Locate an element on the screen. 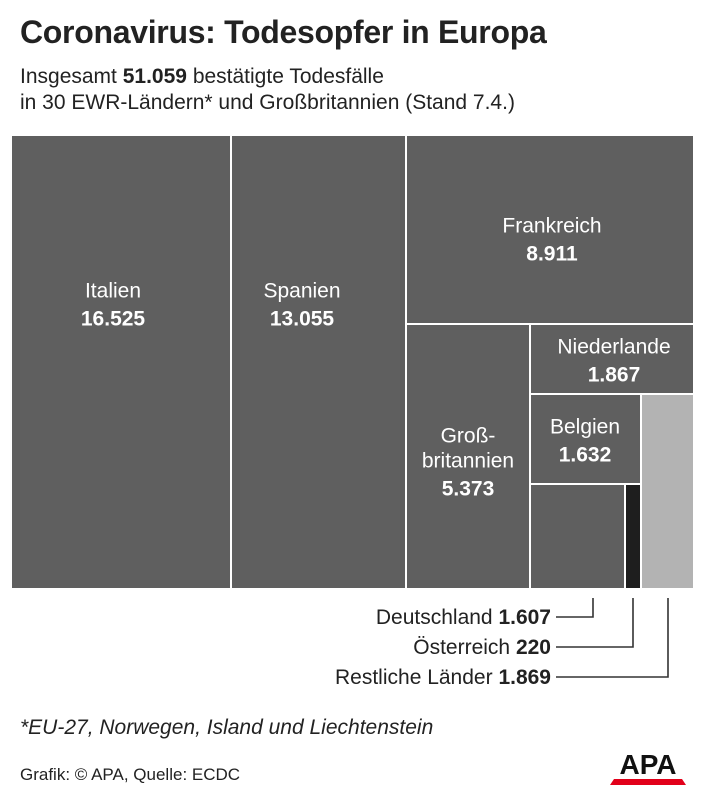  tile-niederlande is located at coordinates (612, 359).